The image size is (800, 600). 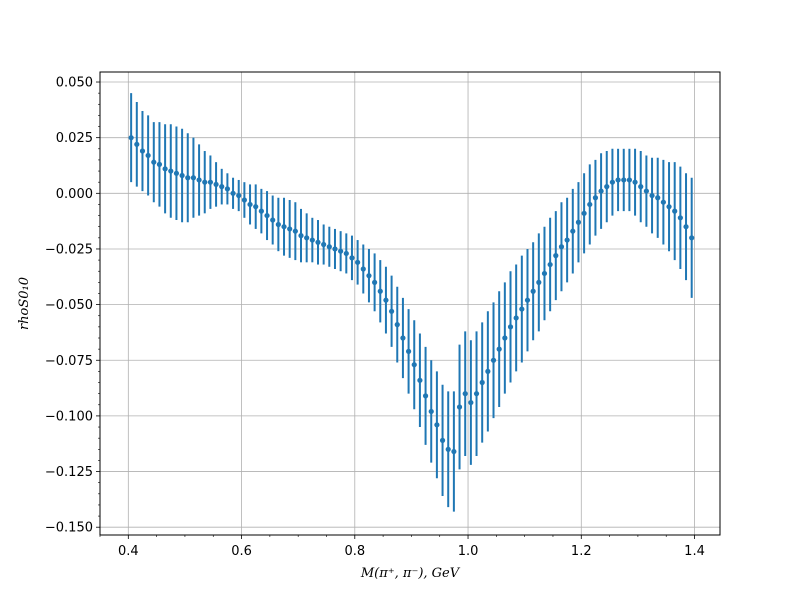 What do you see at coordinates (128, 551) in the screenshot?
I see `x-tick-label: 0.4` at bounding box center [128, 551].